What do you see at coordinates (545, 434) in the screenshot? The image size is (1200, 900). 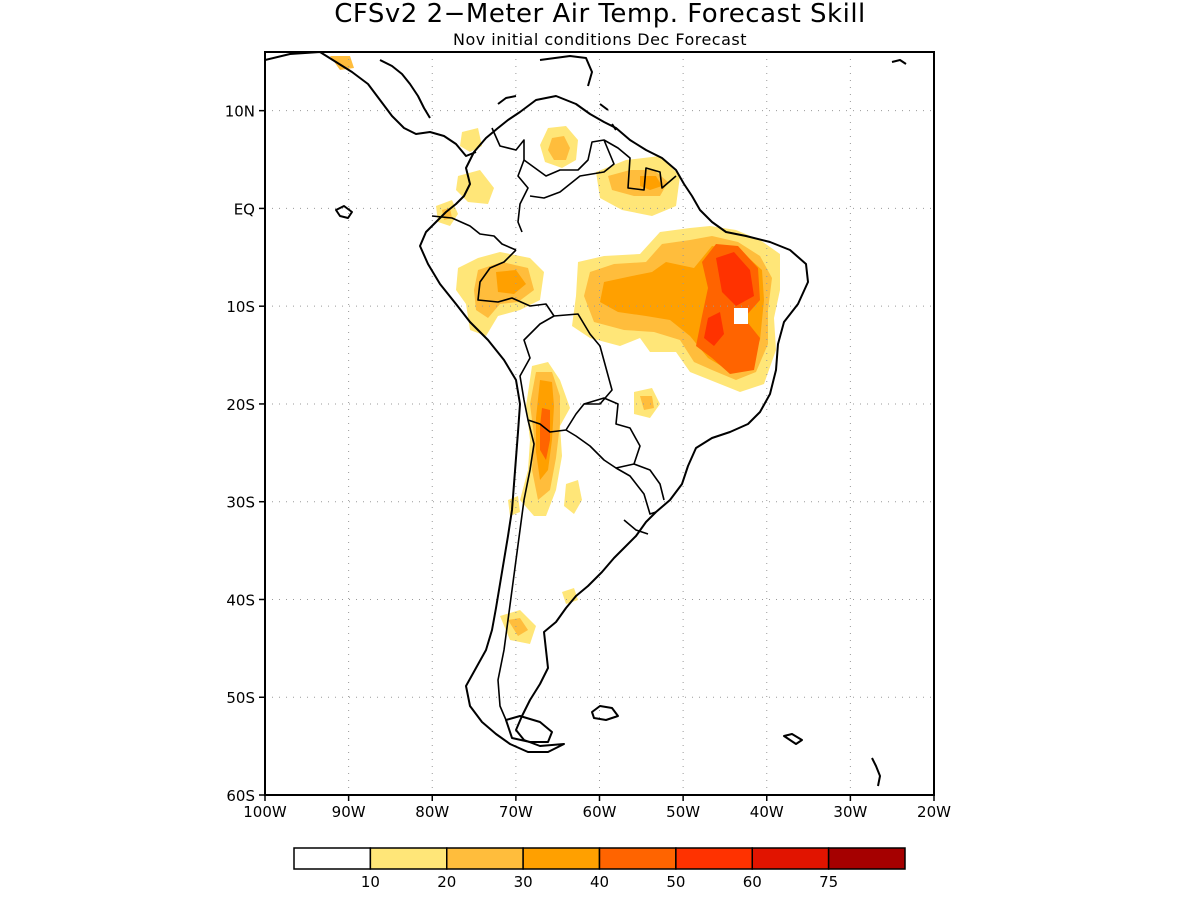 I see `skill-region-andes-l4` at bounding box center [545, 434].